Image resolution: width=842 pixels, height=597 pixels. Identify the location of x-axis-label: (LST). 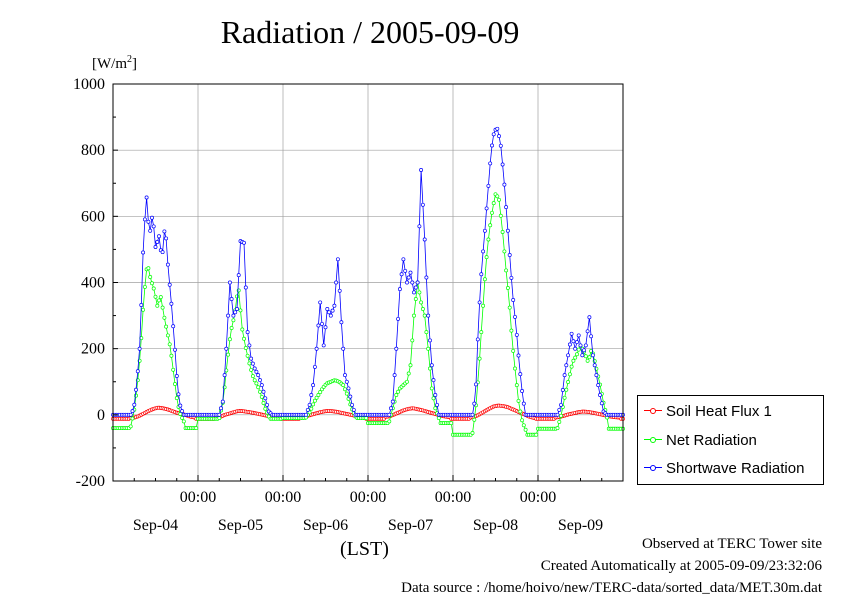
(364, 549).